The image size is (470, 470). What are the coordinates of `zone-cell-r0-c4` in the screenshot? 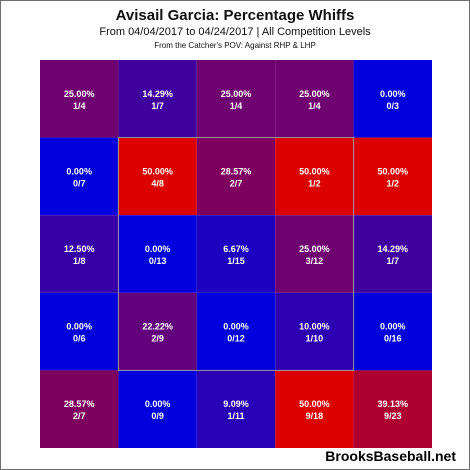 It's located at (392, 99).